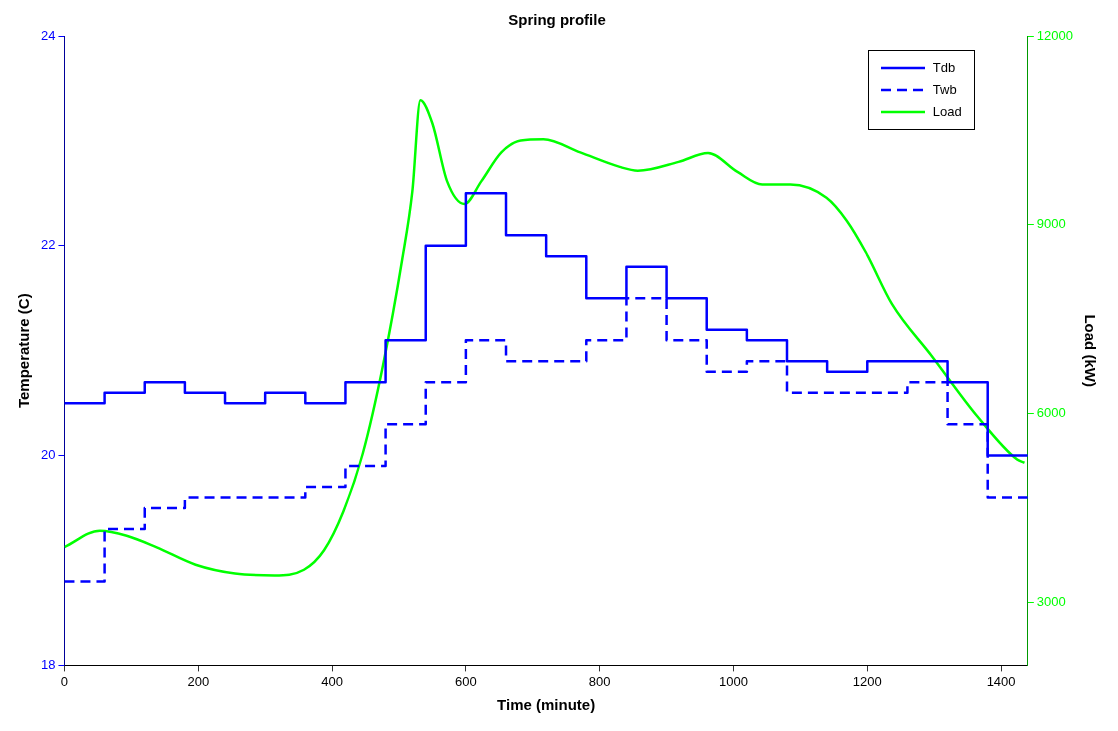 Image resolution: width=1118 pixels, height=731 pixels. I want to click on x-axis-title: Time (minute), so click(546, 705).